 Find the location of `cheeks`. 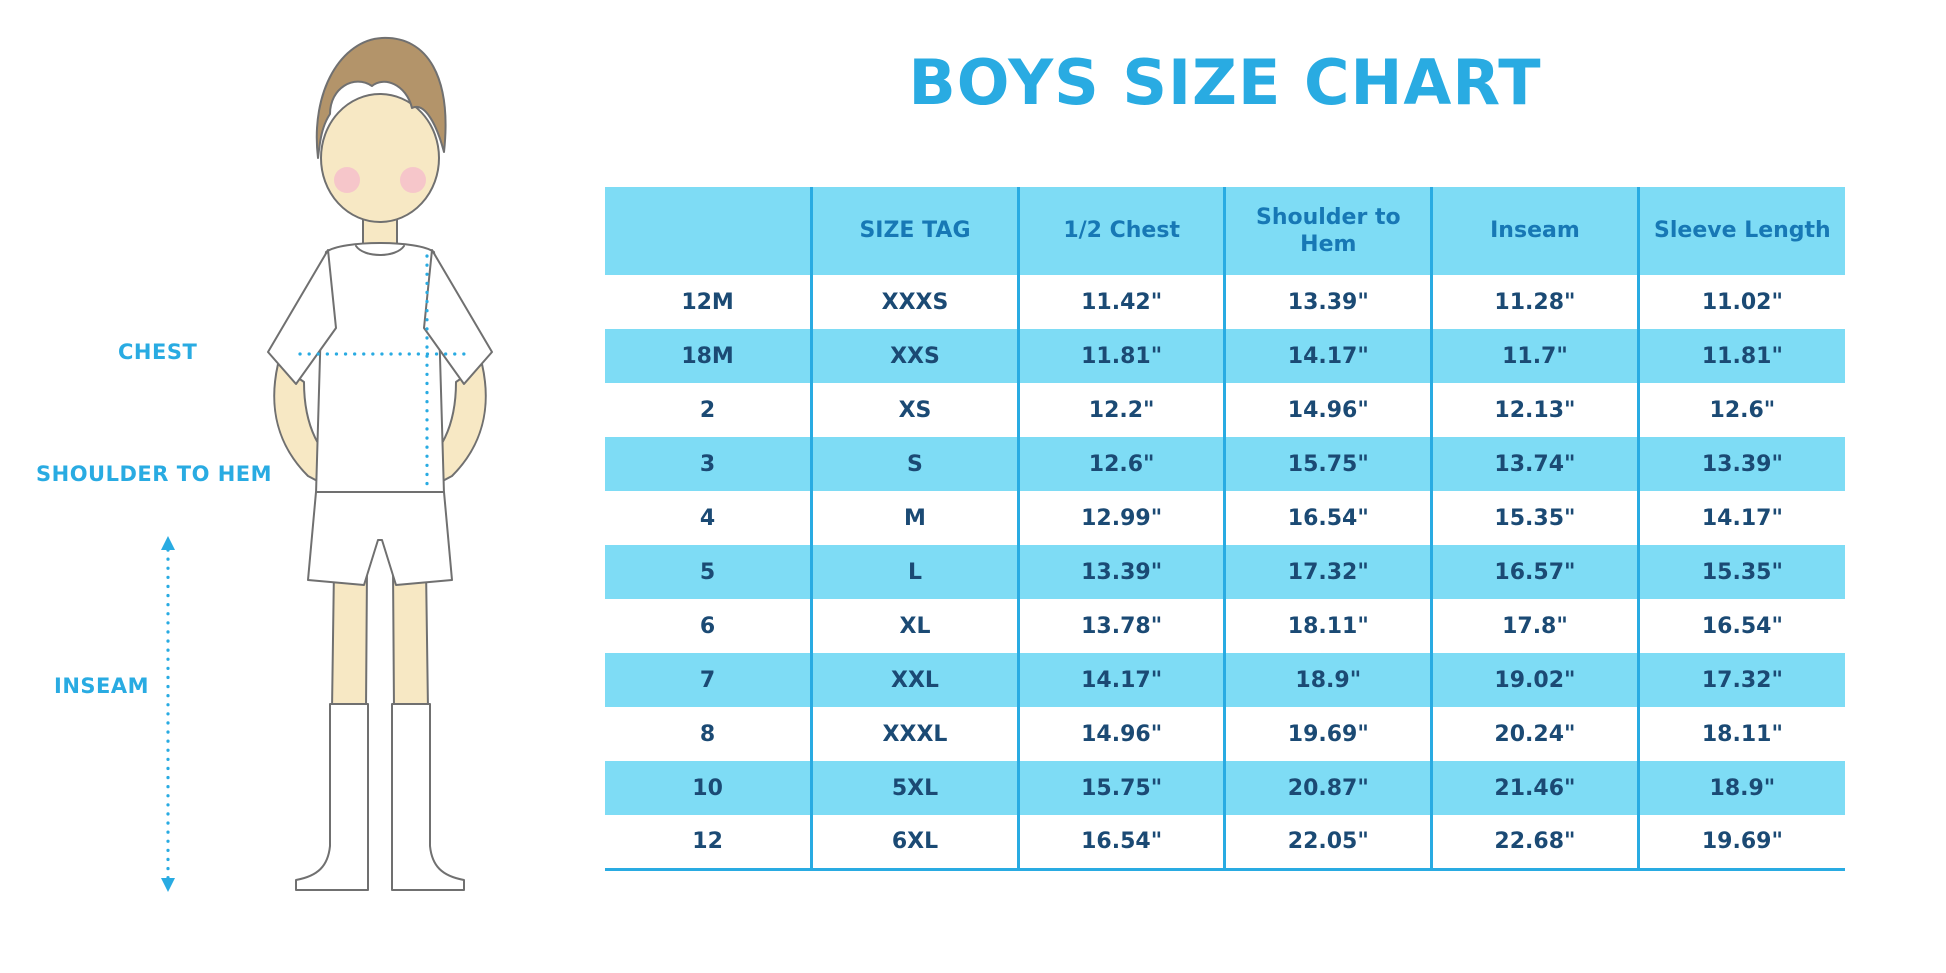

cheeks is located at coordinates (380, 180).